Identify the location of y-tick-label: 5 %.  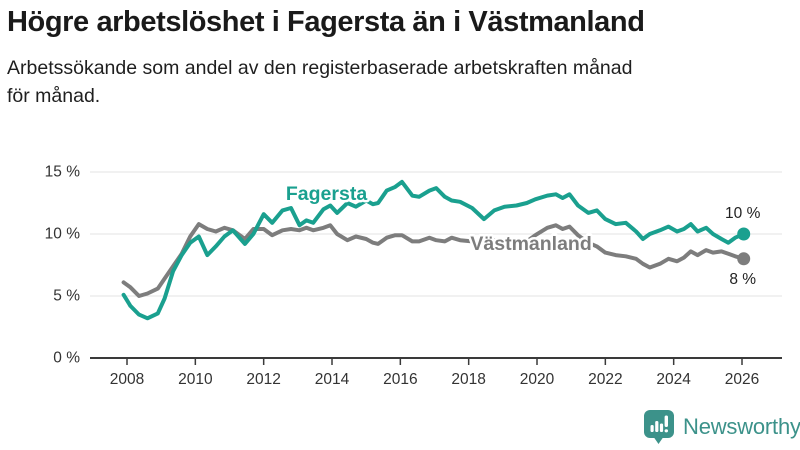
(66, 296).